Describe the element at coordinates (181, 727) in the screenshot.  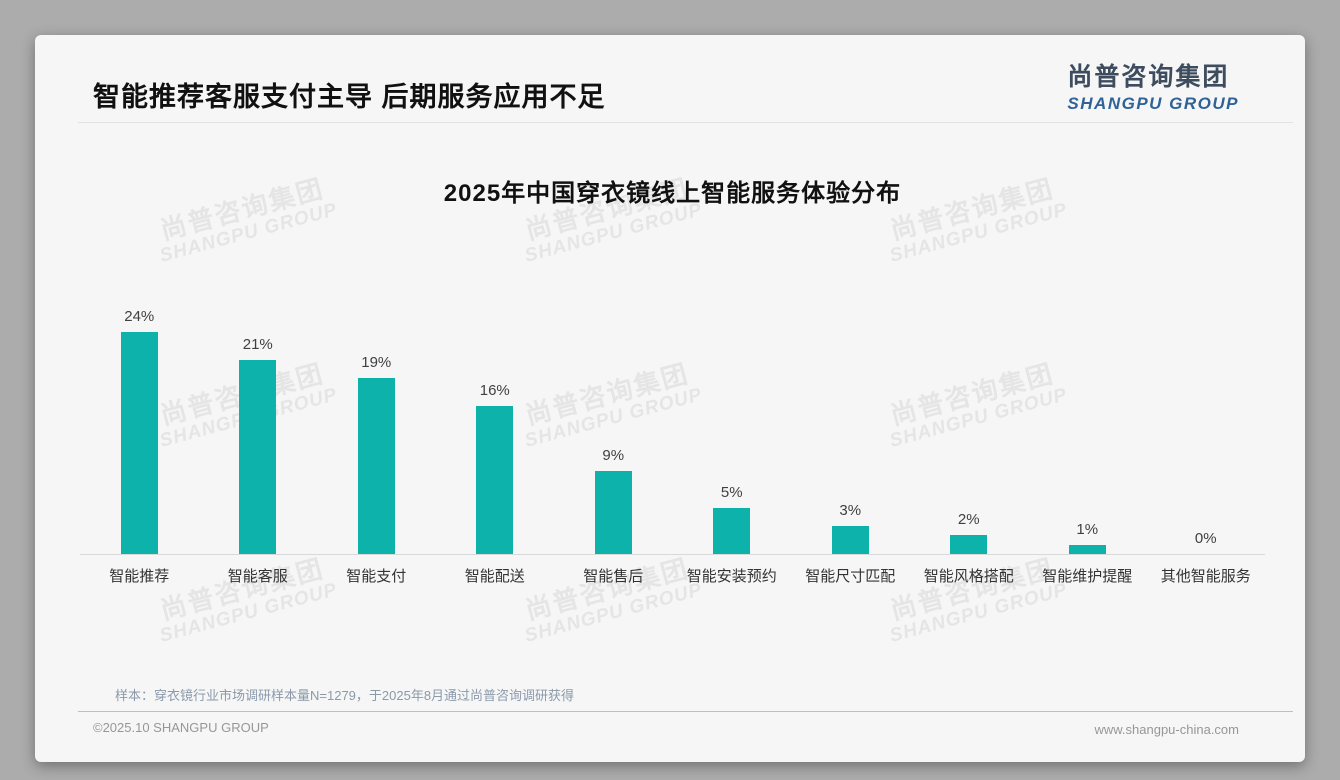
I see `footer-copyright: ©2025.10 SHANGPU GROUP` at that location.